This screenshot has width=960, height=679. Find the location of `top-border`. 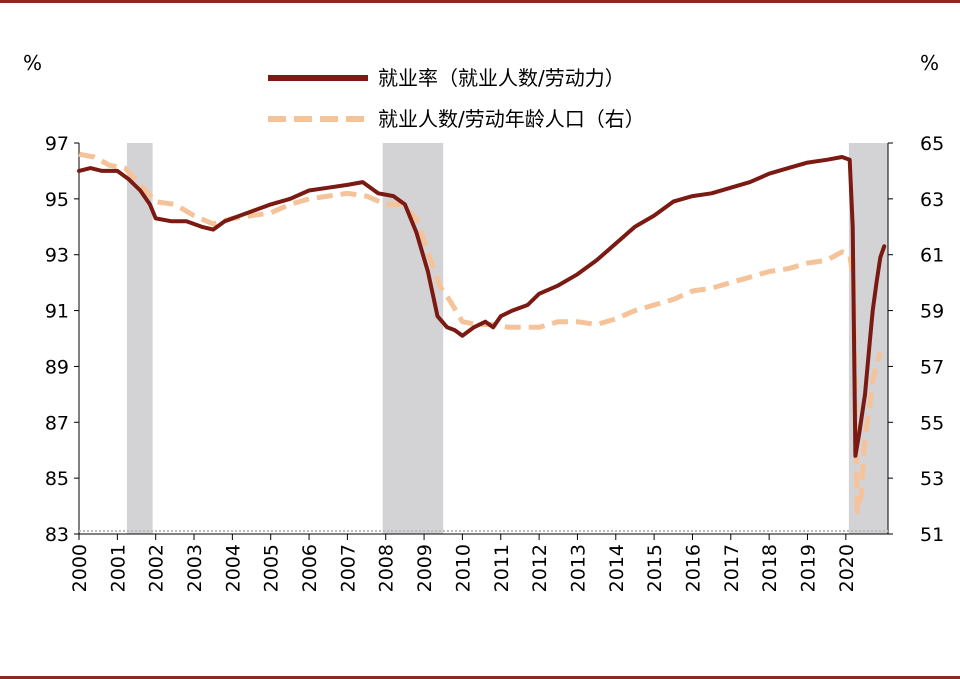

top-border is located at coordinates (480, 1).